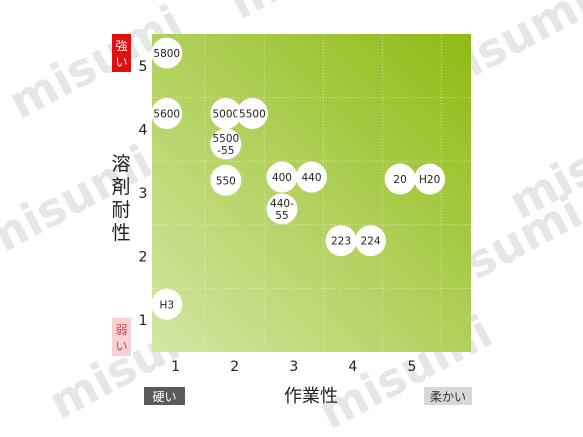 This screenshot has height=437, width=583. What do you see at coordinates (225, 151) in the screenshot?
I see `data-point-label: -55` at bounding box center [225, 151].